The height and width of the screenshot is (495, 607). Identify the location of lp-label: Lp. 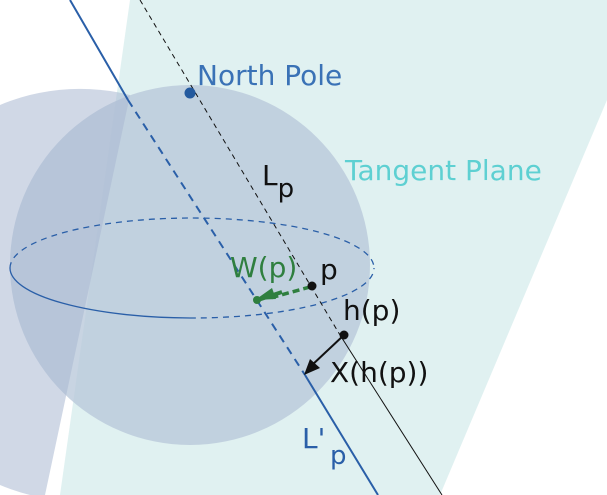
(278, 181).